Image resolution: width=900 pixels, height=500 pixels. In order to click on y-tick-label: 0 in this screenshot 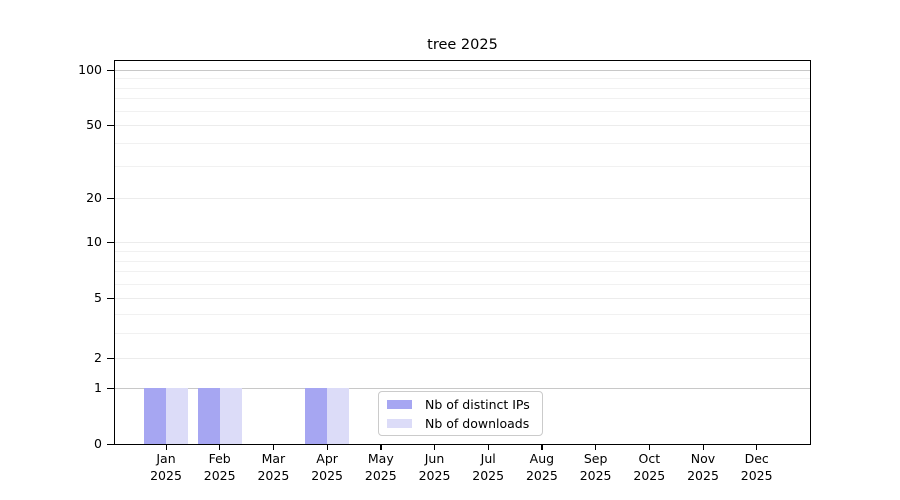, I will do `click(98, 443)`.